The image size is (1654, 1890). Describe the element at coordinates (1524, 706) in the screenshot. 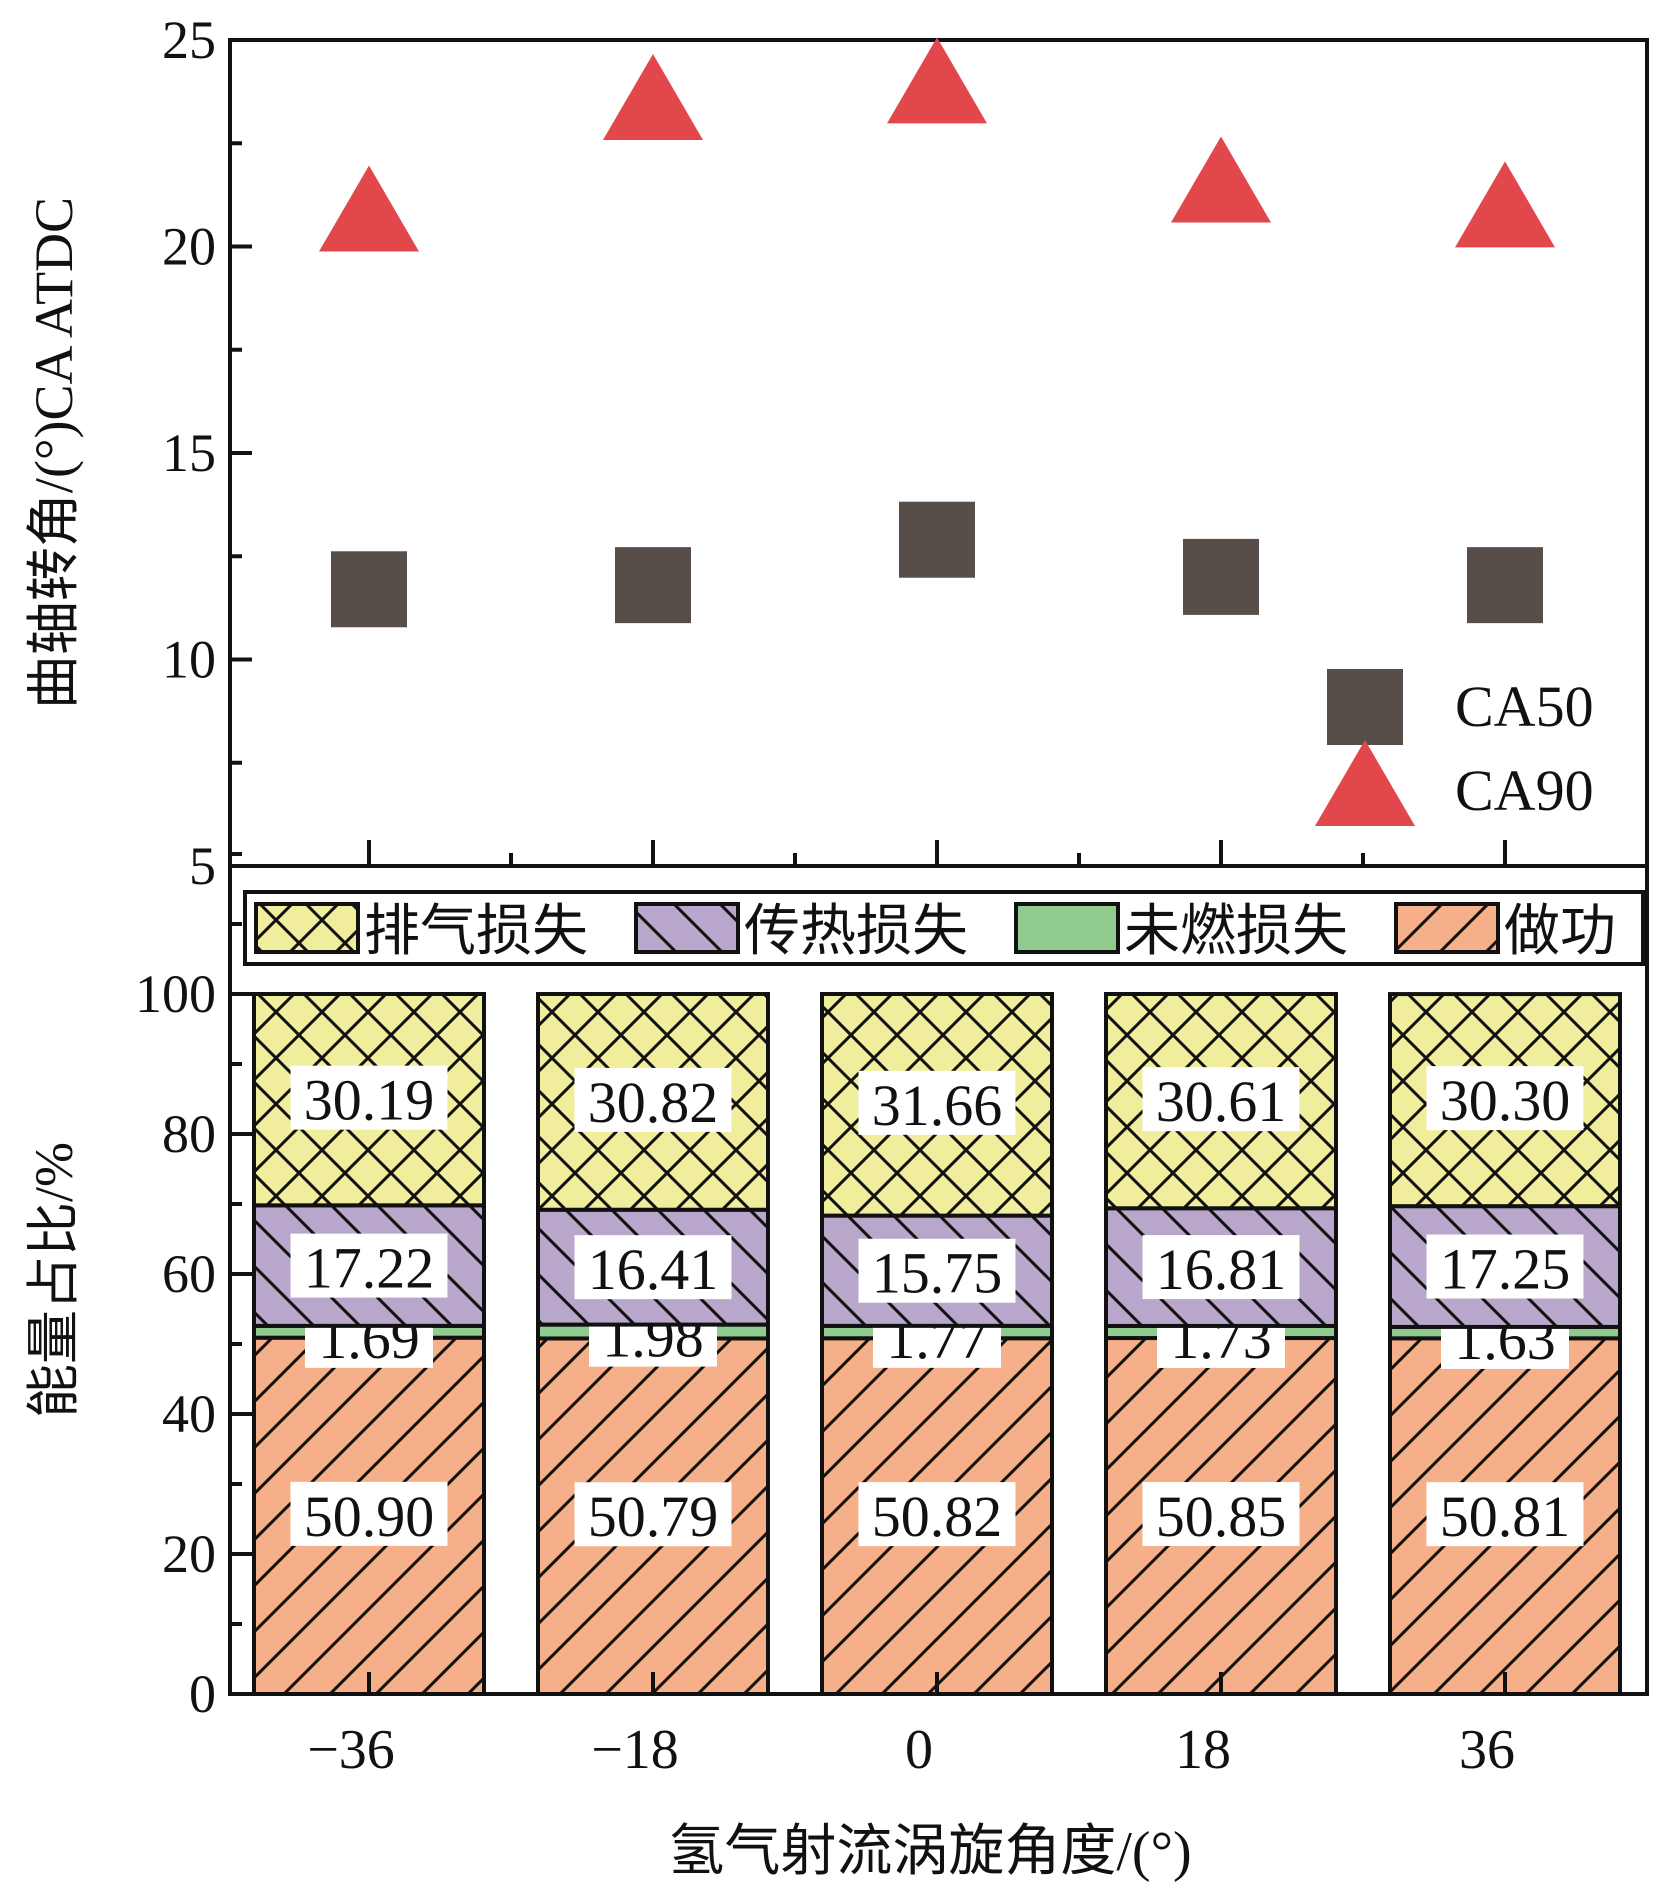

I see `legend-ca50-label: CA50` at that location.